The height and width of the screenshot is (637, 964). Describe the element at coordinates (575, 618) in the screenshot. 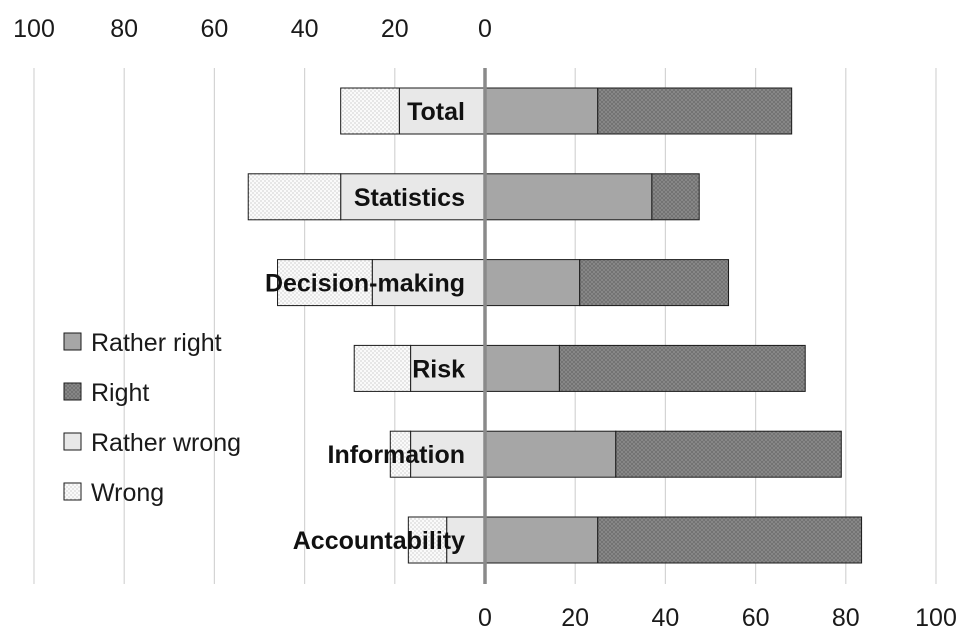

I see `bottom-tick-label: 20` at that location.